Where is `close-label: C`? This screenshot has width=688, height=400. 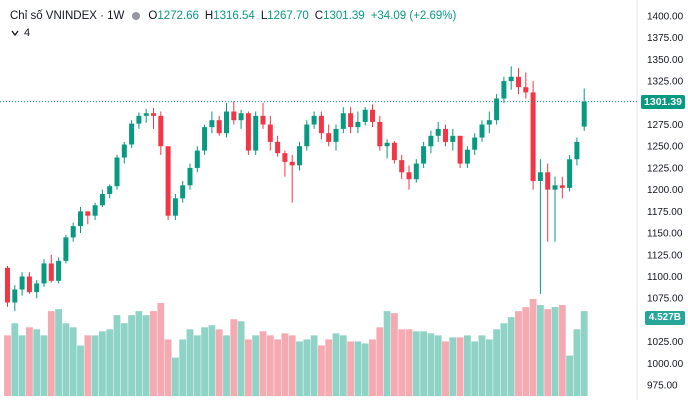 close-label: C is located at coordinates (319, 16).